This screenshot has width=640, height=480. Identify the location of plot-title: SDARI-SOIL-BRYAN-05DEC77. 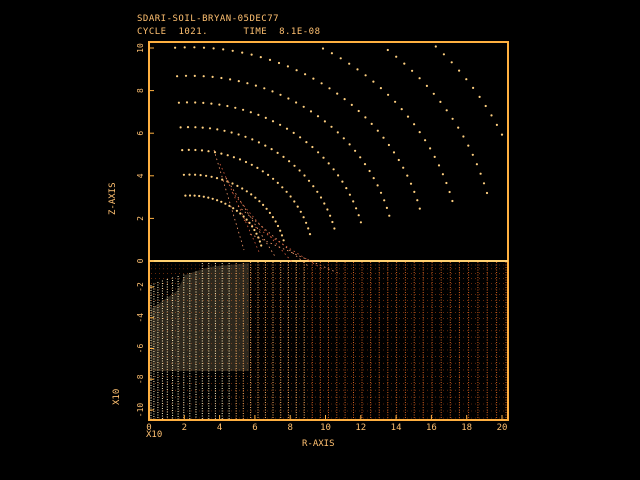
(208, 19).